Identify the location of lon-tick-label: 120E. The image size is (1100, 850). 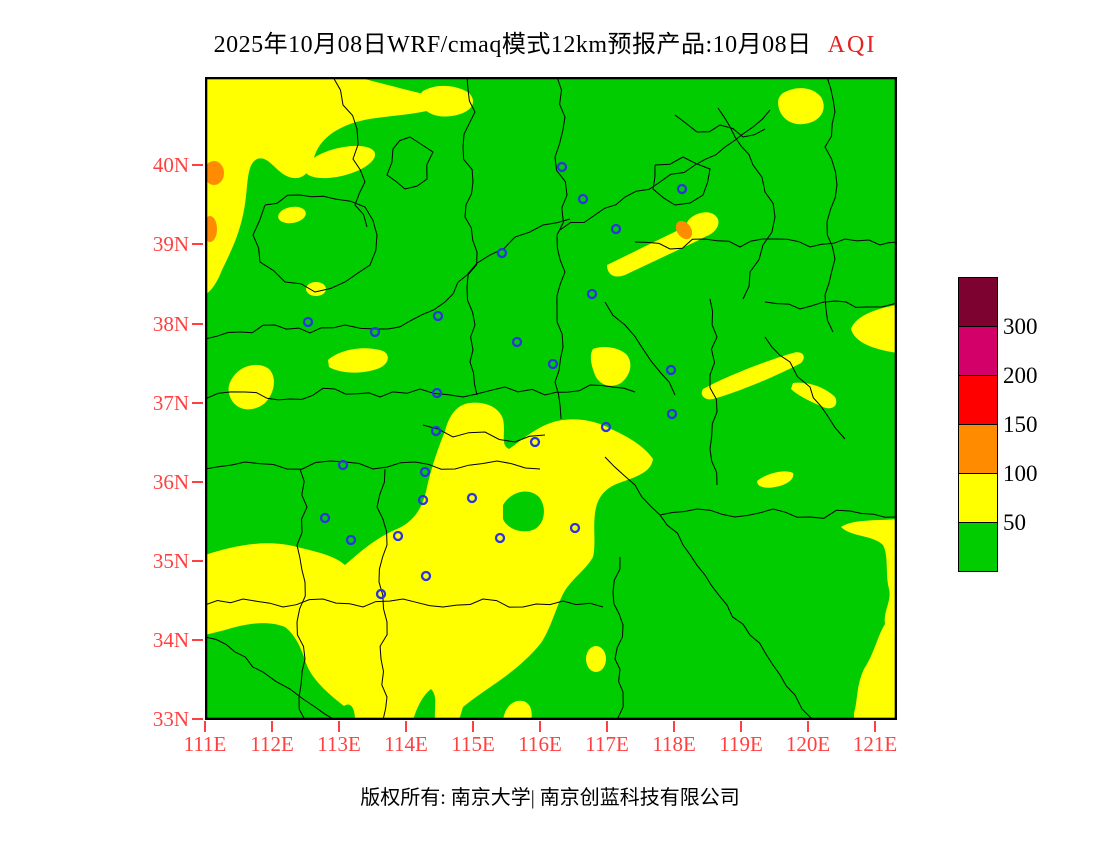
(808, 744).